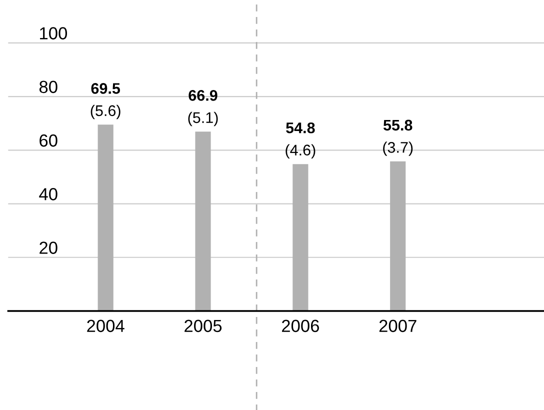  What do you see at coordinates (105, 88) in the screenshot?
I see `data-label: 69.5` at bounding box center [105, 88].